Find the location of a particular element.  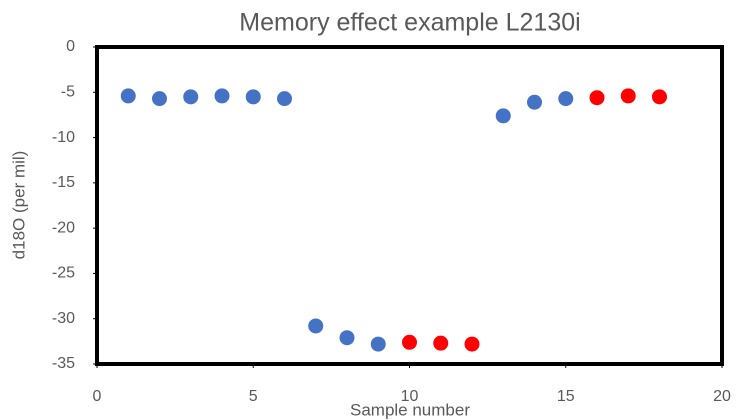

x-tick-label: 10 is located at coordinates (410, 396).